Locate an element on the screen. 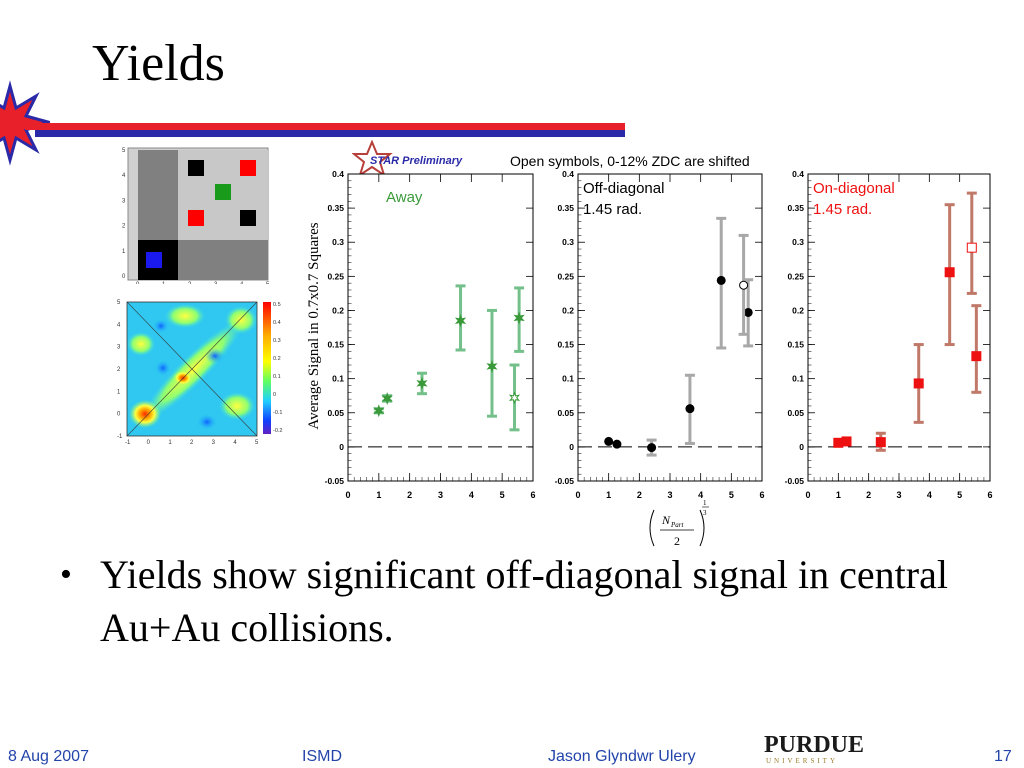  footer-author: Jason Glyndwr Ulery is located at coordinates (622, 756).